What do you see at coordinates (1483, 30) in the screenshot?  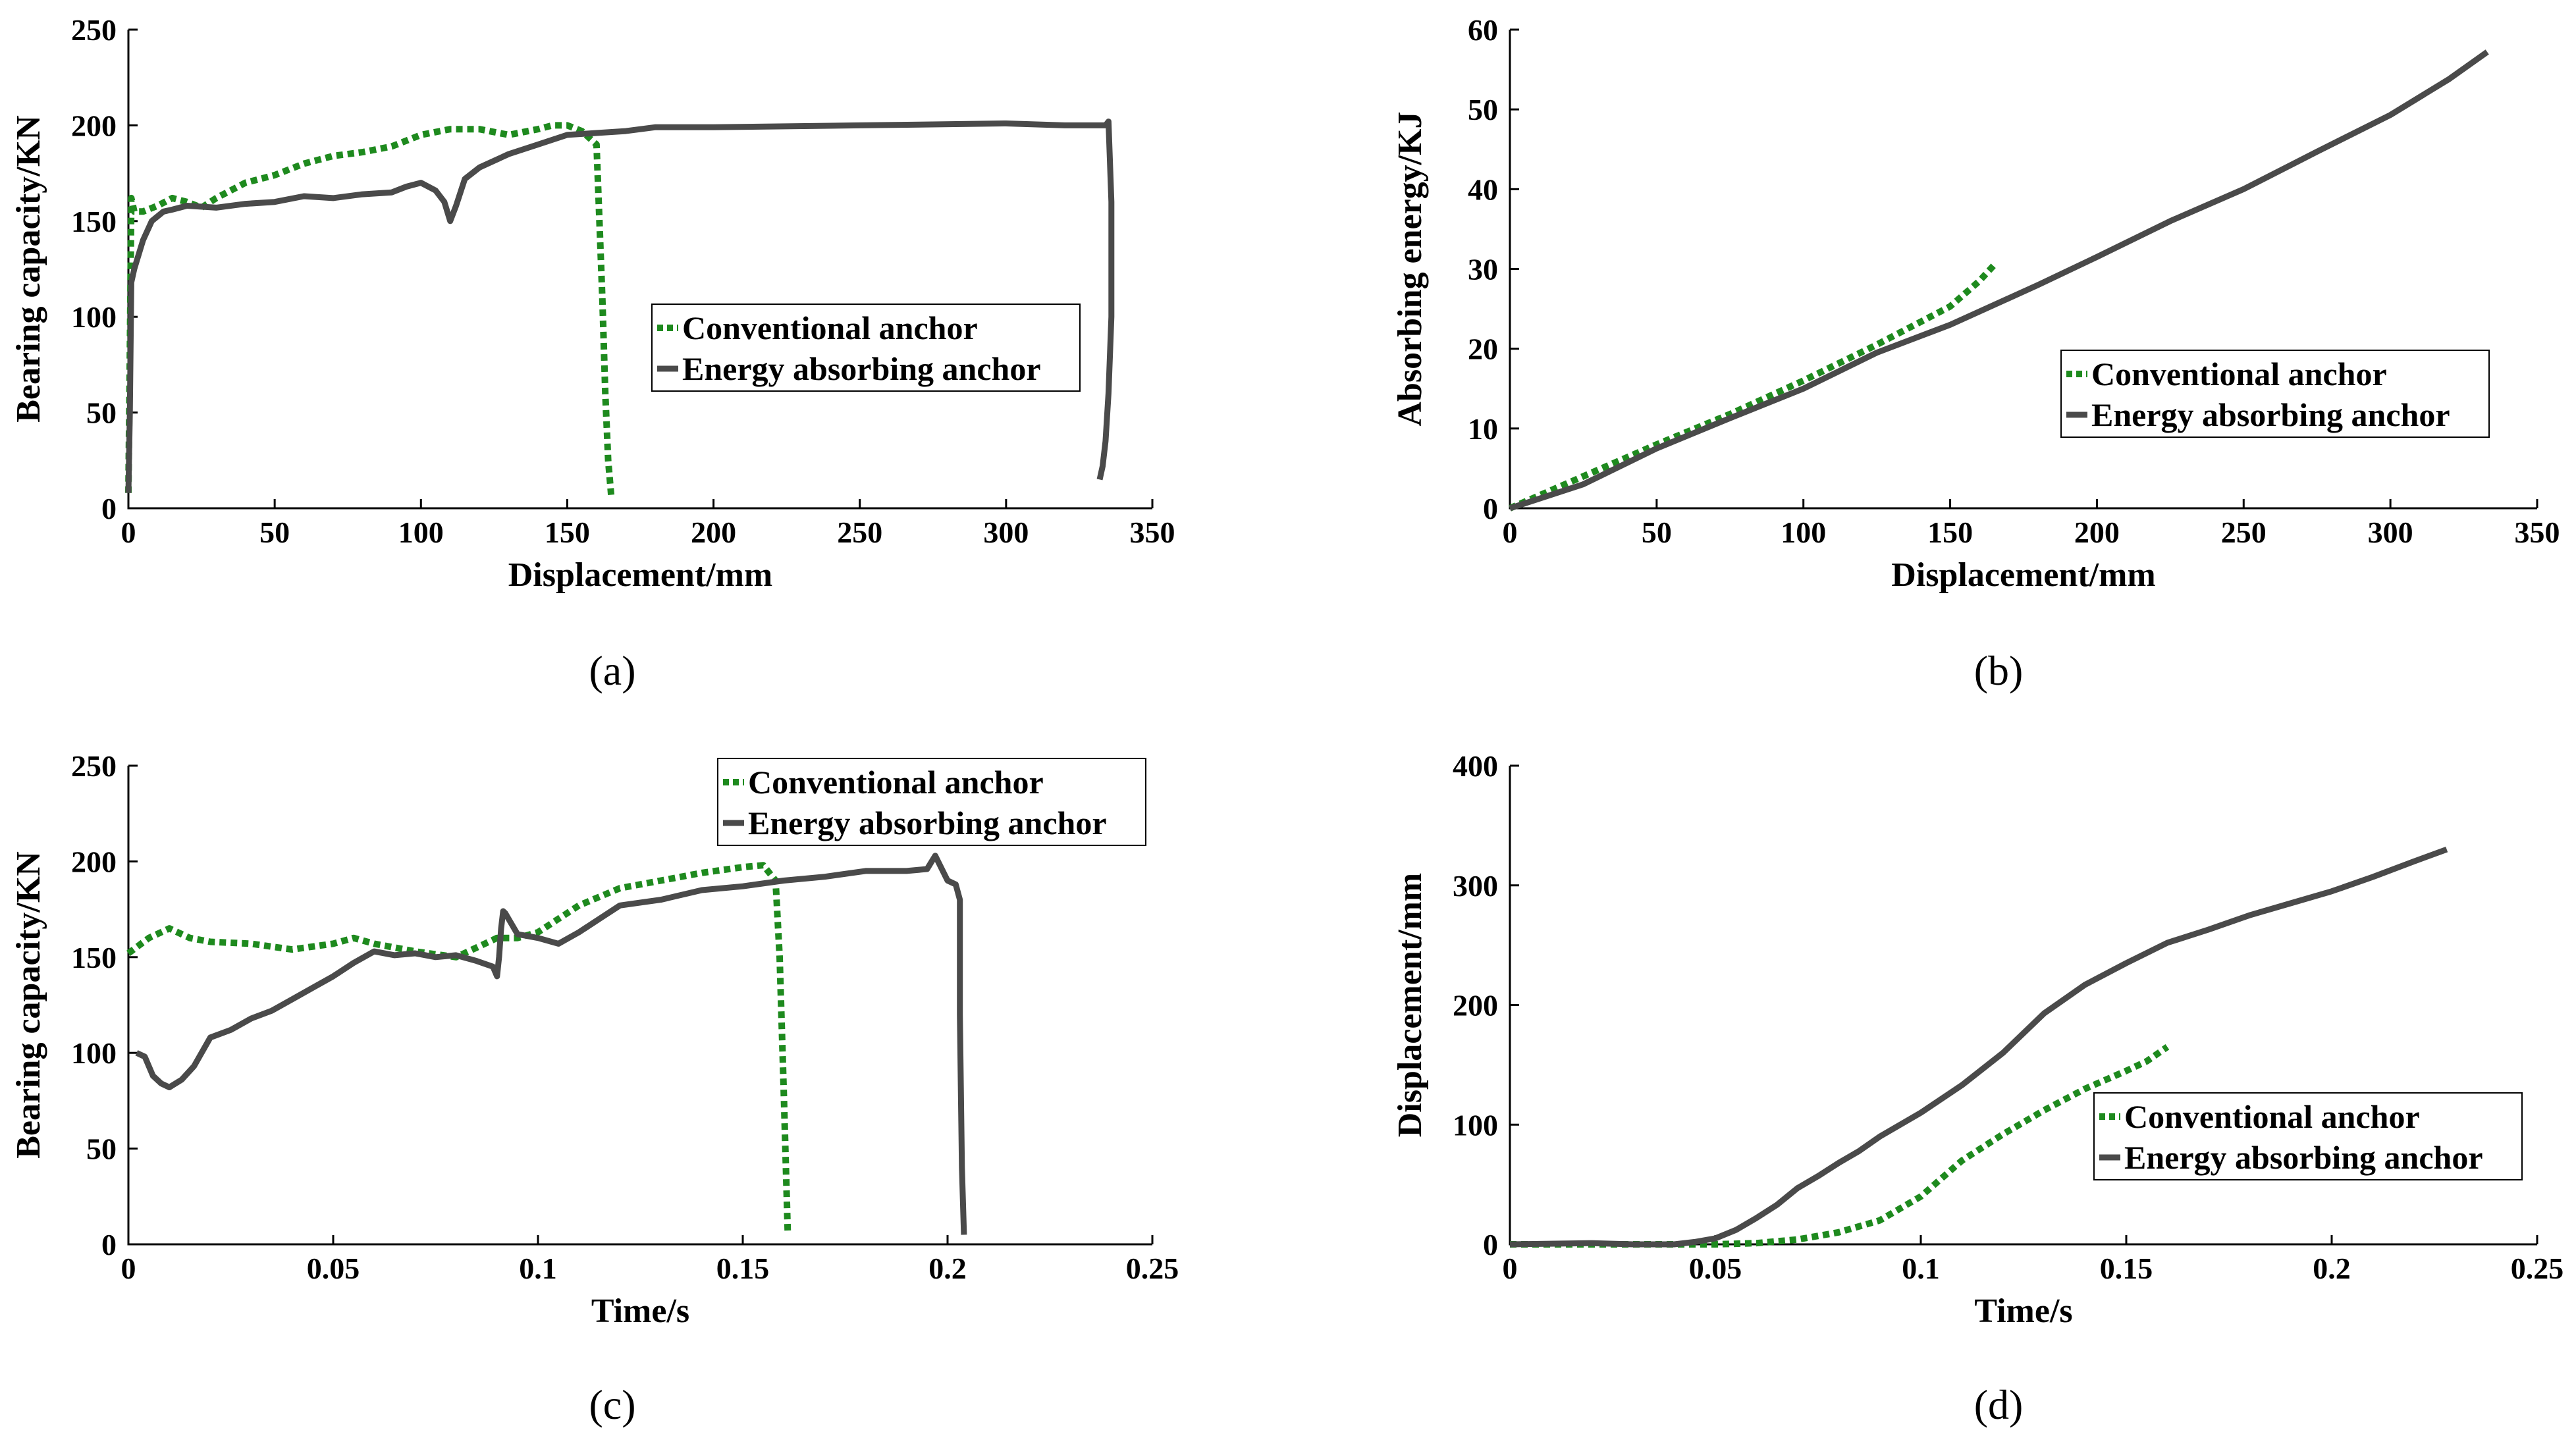 I see `y-tick-label: 60` at bounding box center [1483, 30].